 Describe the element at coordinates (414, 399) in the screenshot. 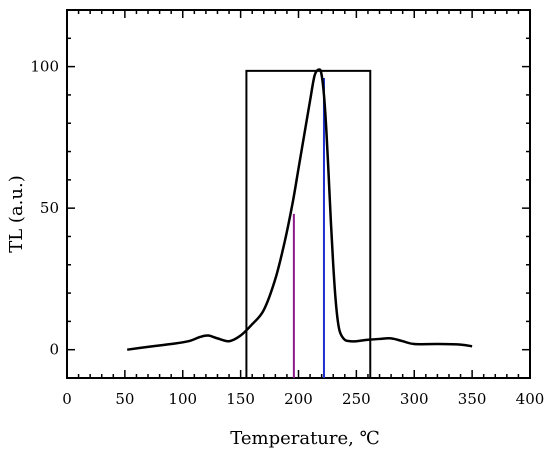

I see `x-tick-label: 300` at that location.